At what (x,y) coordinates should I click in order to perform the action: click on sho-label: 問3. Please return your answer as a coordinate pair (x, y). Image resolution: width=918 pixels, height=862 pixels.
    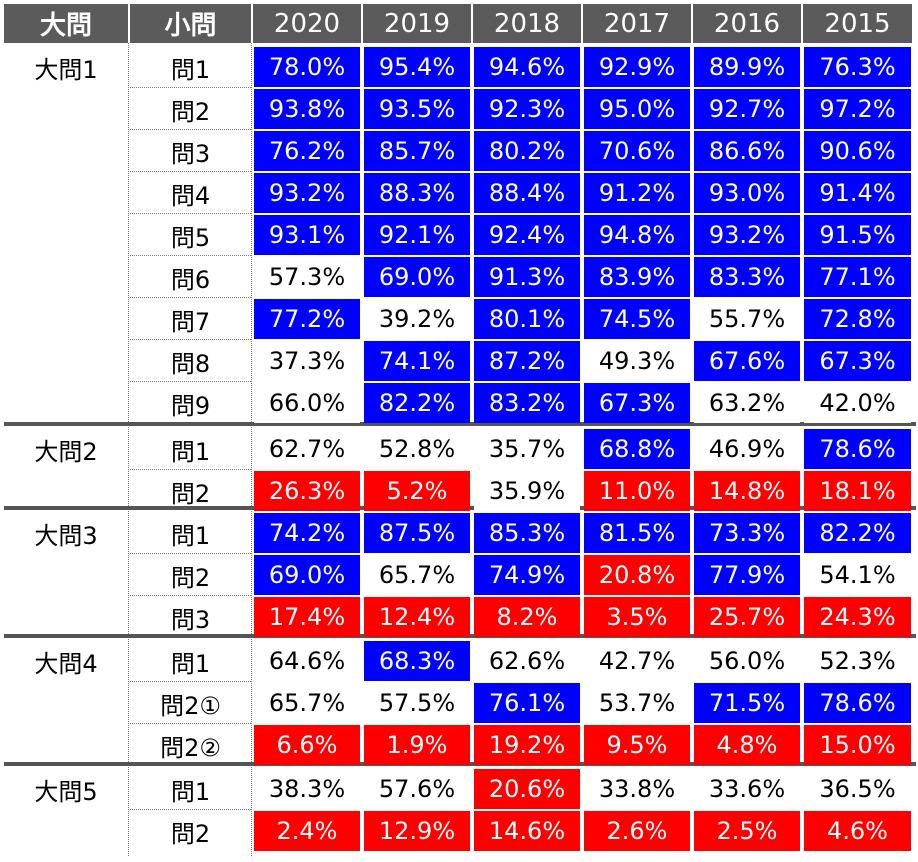
    Looking at the image, I should click on (190, 153).